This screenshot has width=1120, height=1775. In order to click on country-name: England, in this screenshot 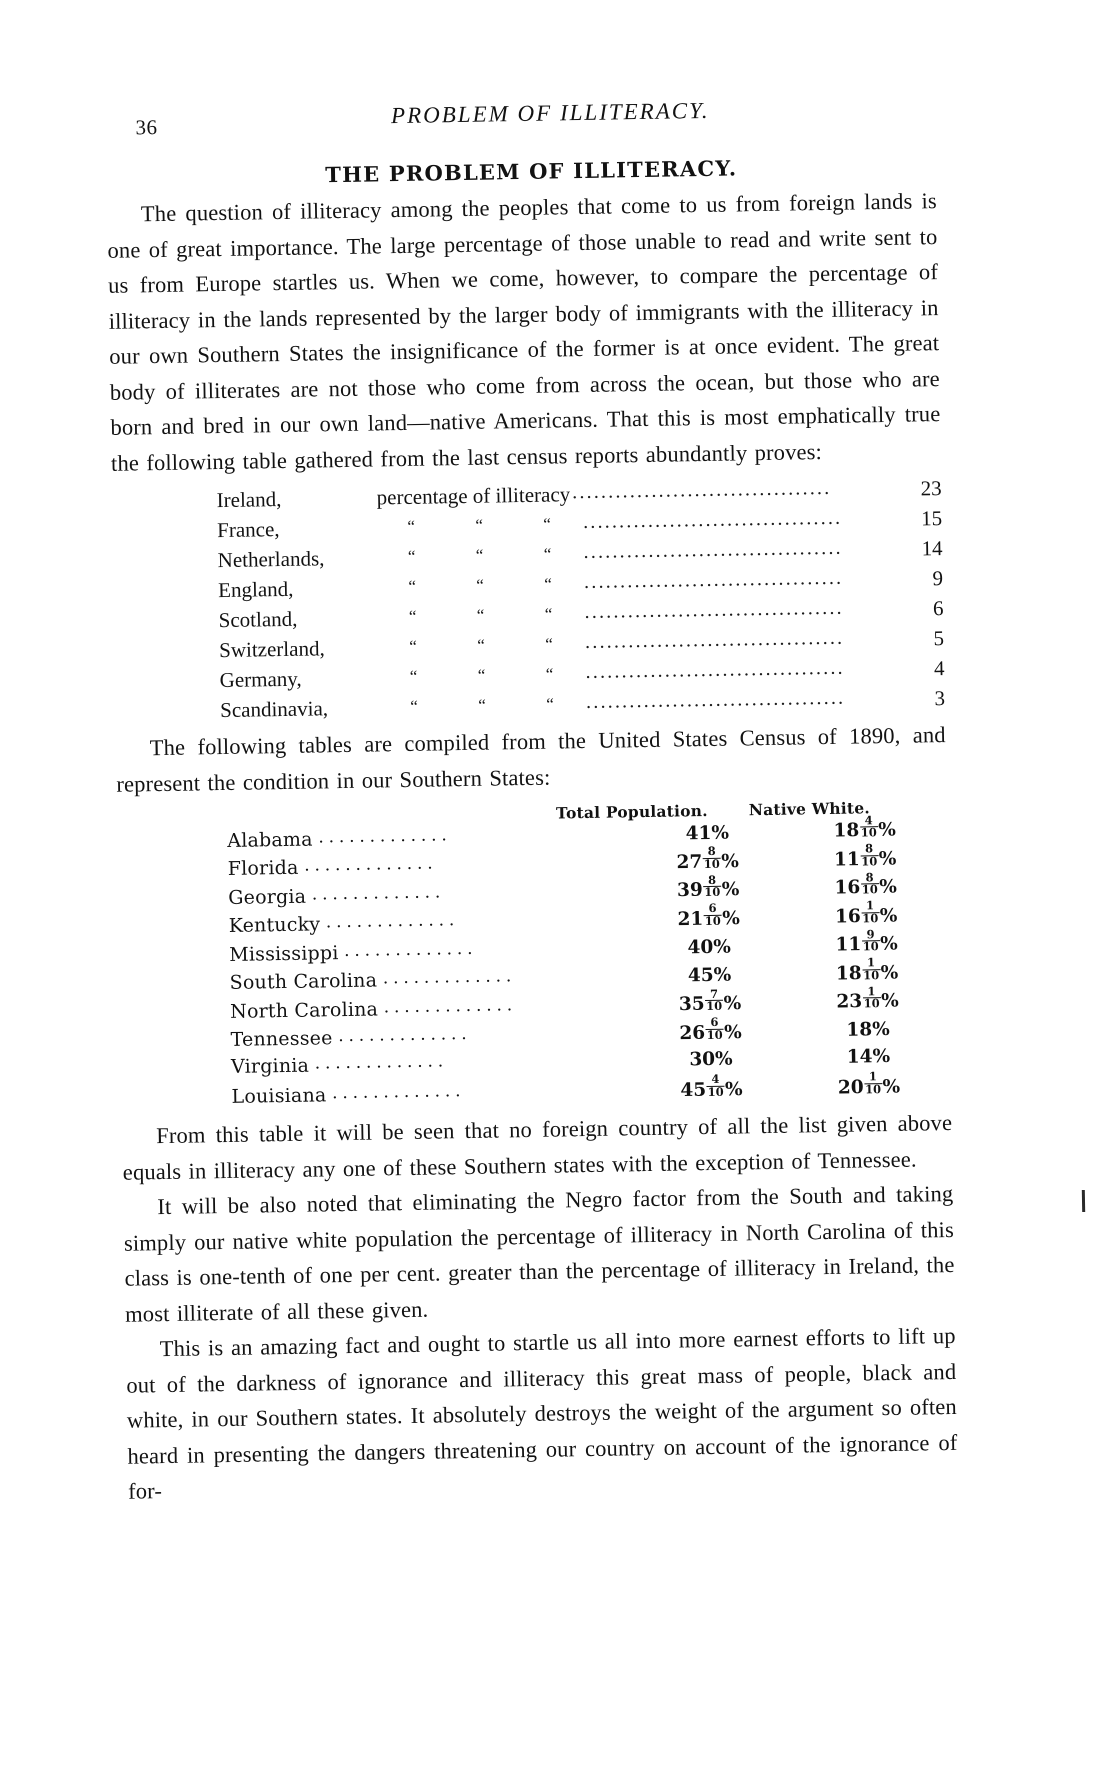, I will do `click(255, 589)`.